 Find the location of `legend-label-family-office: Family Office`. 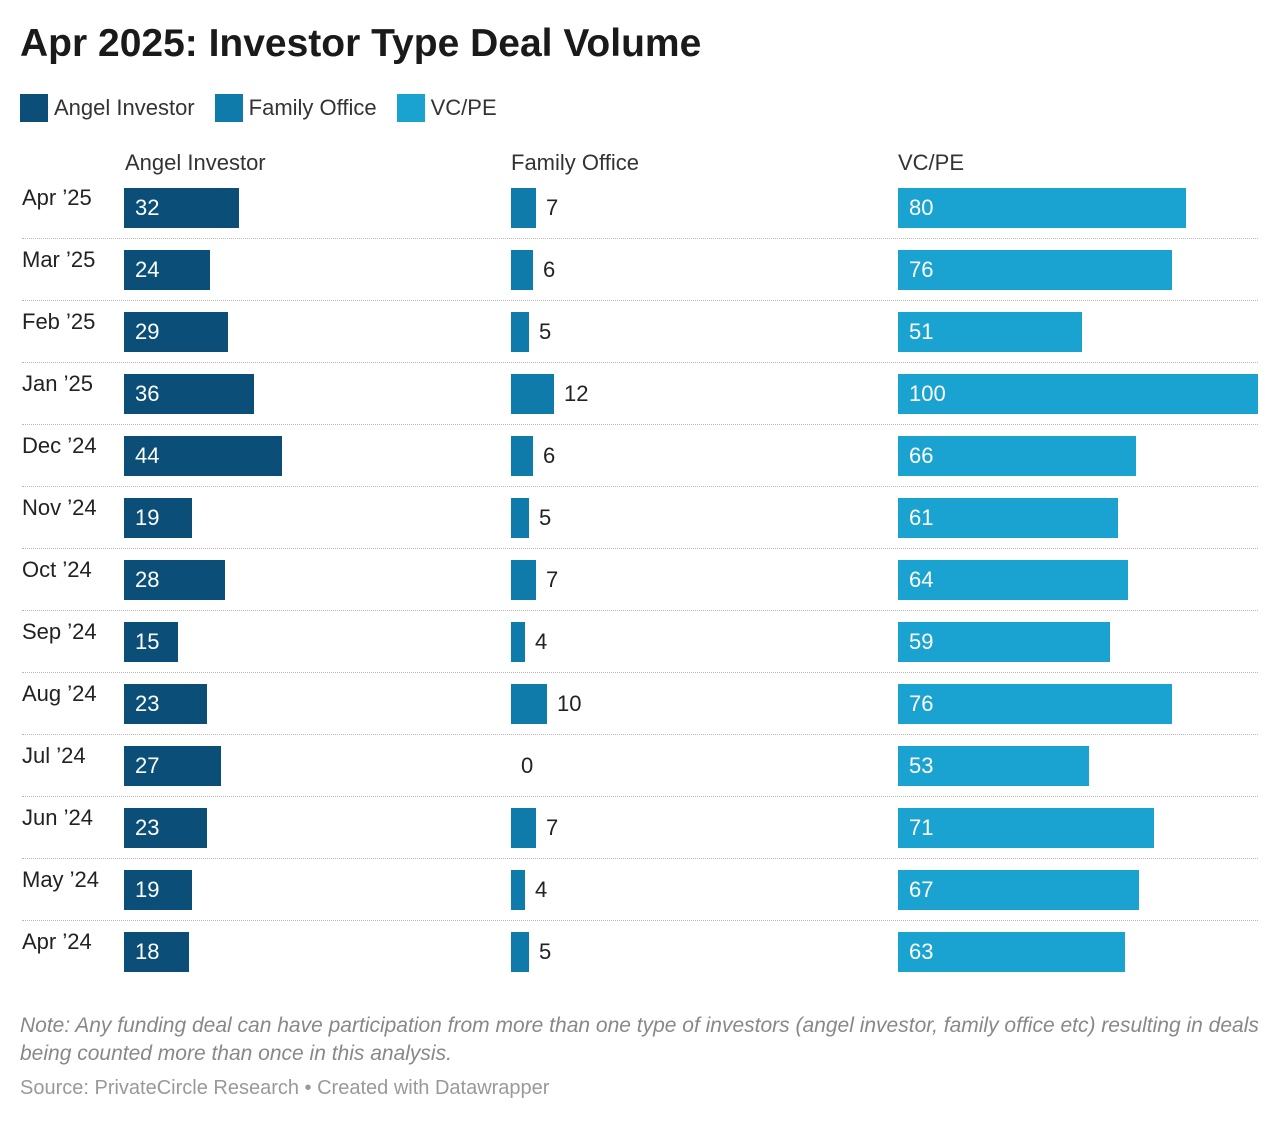

legend-label-family-office: Family Office is located at coordinates (312, 107).